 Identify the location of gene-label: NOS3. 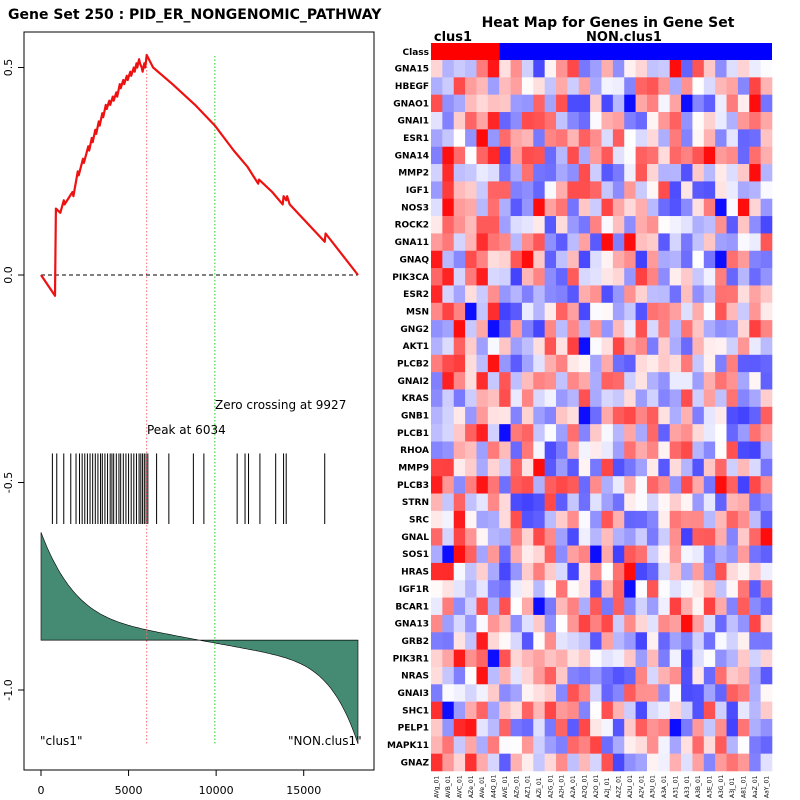
(415, 208).